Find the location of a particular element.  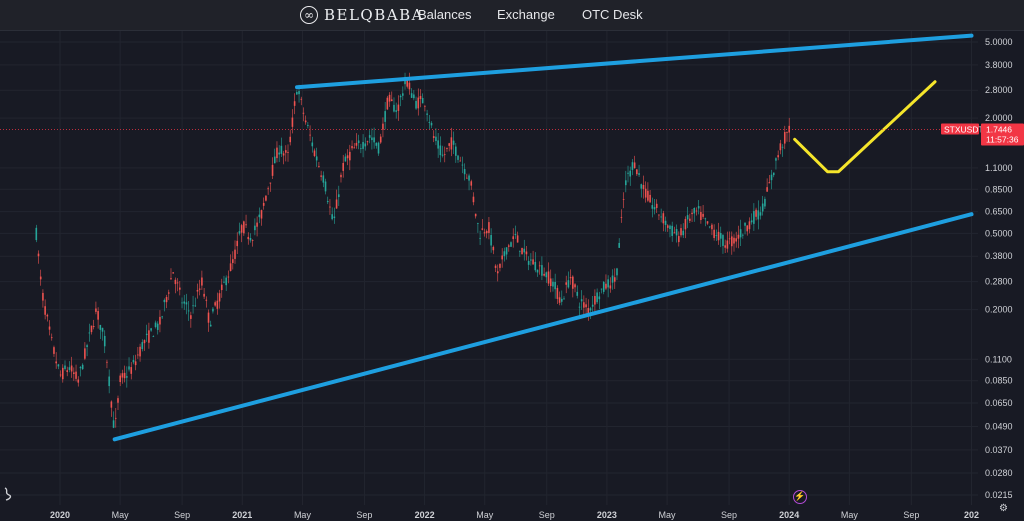

nav-exchange-link: Exchange is located at coordinates (526, 14).